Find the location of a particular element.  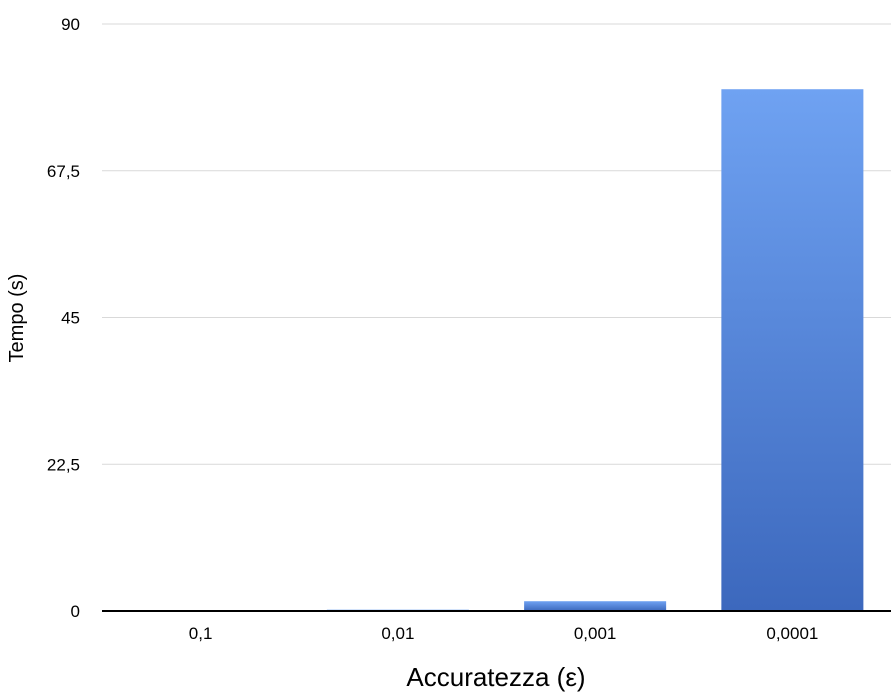

y-tick-label: 22,5 is located at coordinates (63, 464).